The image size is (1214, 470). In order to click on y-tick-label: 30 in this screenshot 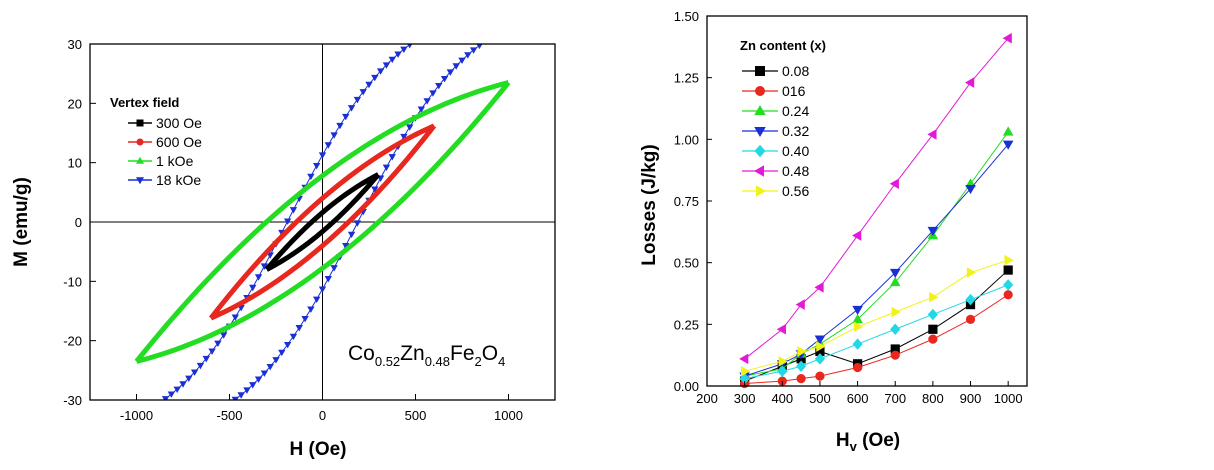, I will do `click(75, 44)`.